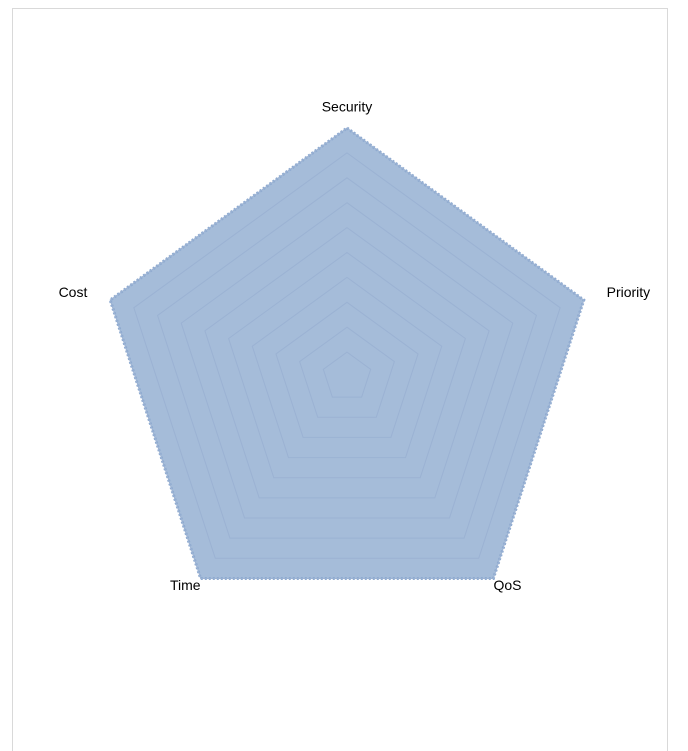  What do you see at coordinates (185, 585) in the screenshot?
I see `axis-label: Time` at bounding box center [185, 585].